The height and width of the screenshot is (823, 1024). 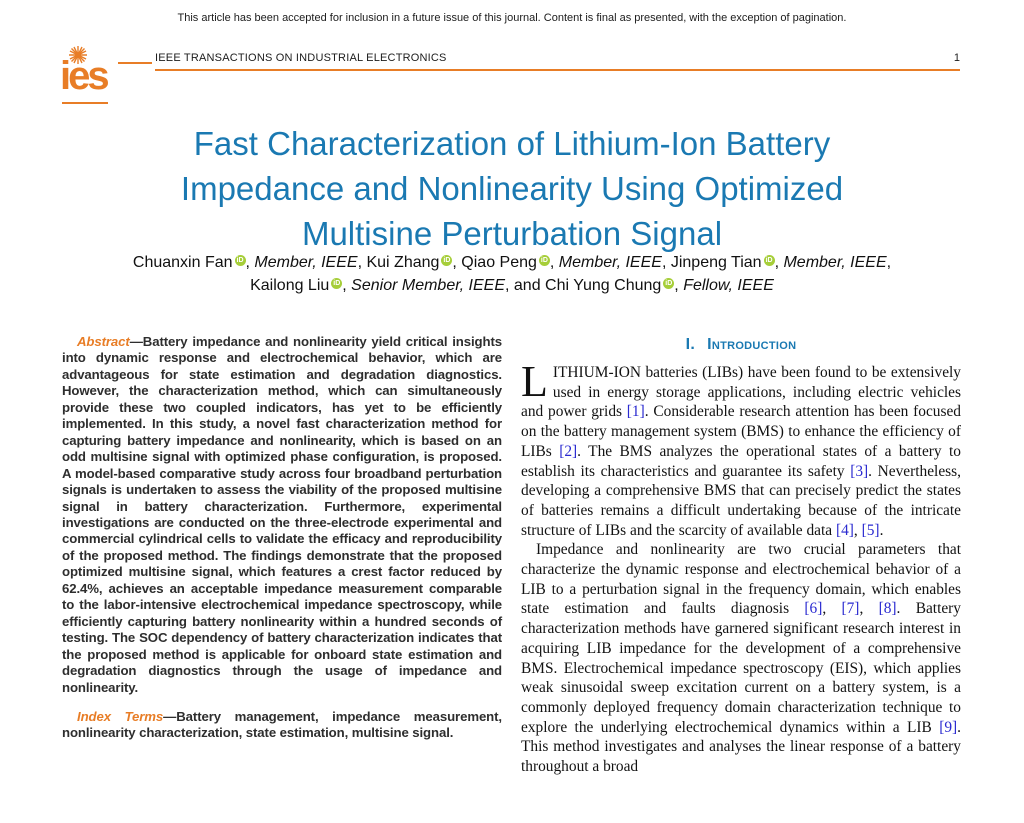 What do you see at coordinates (403, 262) in the screenshot?
I see `author-name: Kui Zhang` at bounding box center [403, 262].